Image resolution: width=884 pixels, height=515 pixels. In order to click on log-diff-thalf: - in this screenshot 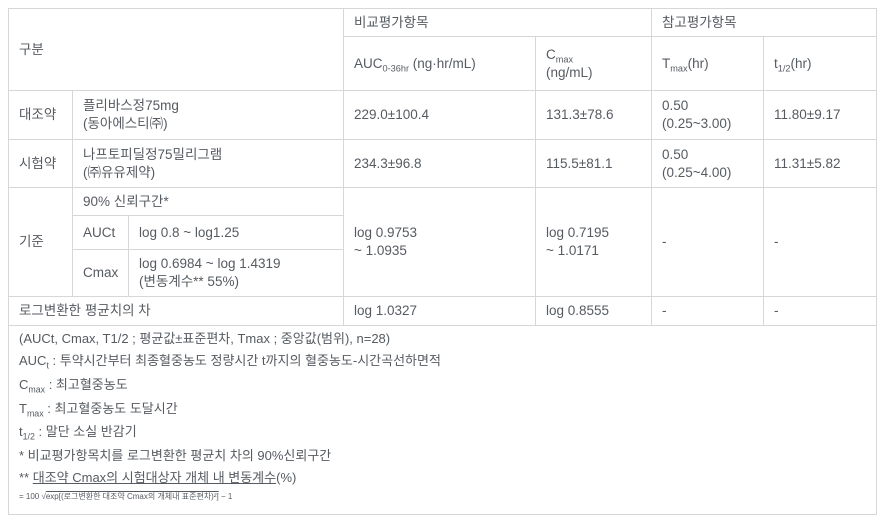, I will do `click(820, 311)`.